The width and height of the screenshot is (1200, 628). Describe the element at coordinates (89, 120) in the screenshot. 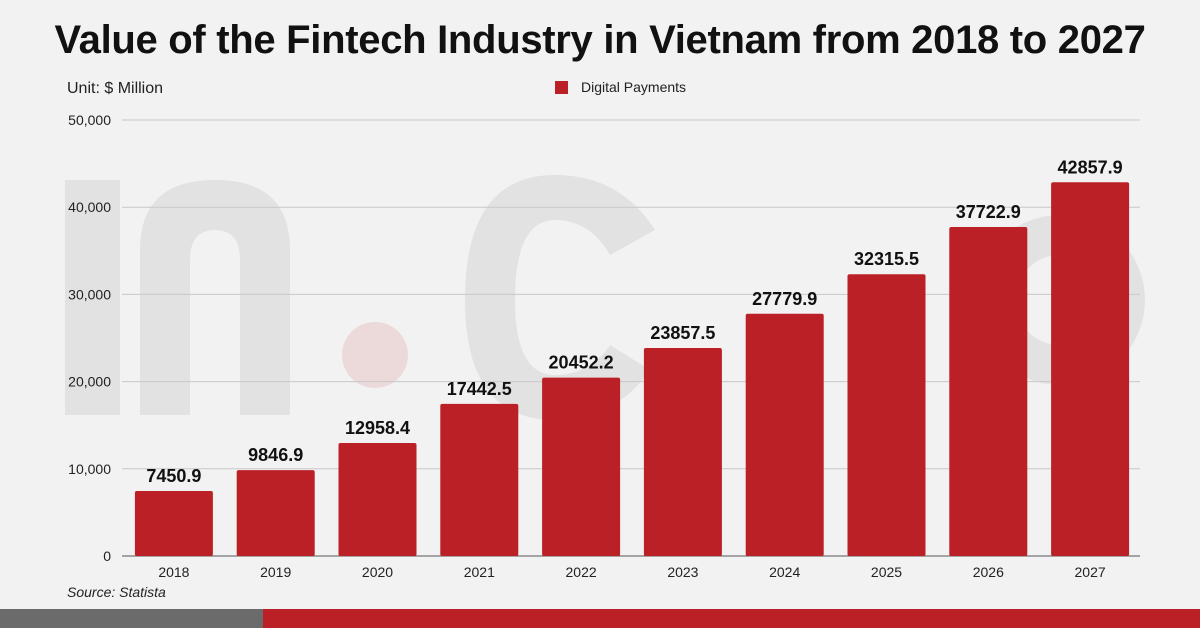

I see `y-tick-label: 50,000` at that location.